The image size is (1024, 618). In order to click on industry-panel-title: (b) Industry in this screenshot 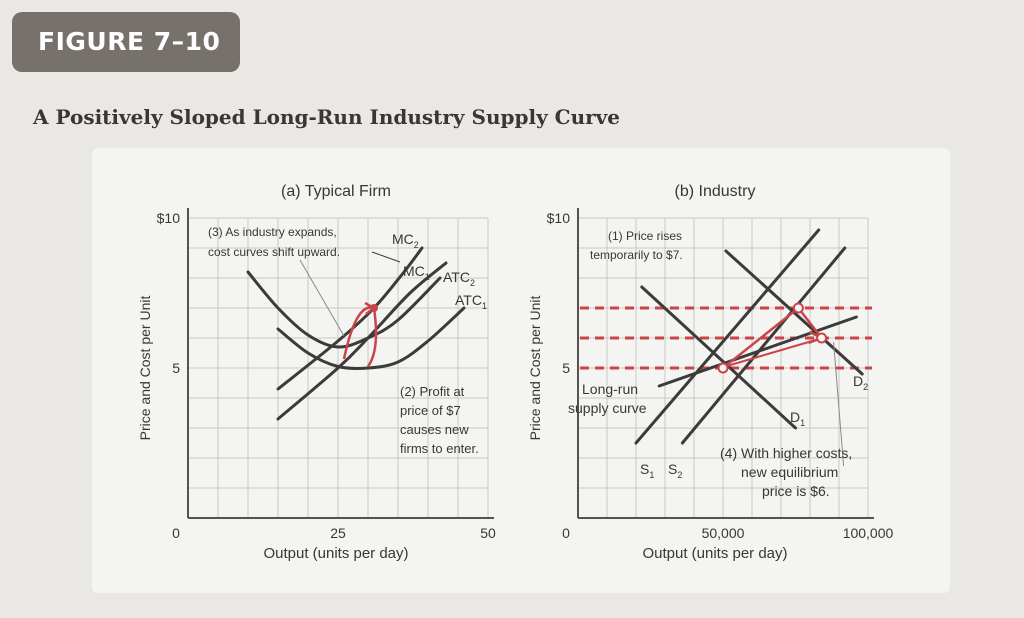, I will do `click(715, 191)`.